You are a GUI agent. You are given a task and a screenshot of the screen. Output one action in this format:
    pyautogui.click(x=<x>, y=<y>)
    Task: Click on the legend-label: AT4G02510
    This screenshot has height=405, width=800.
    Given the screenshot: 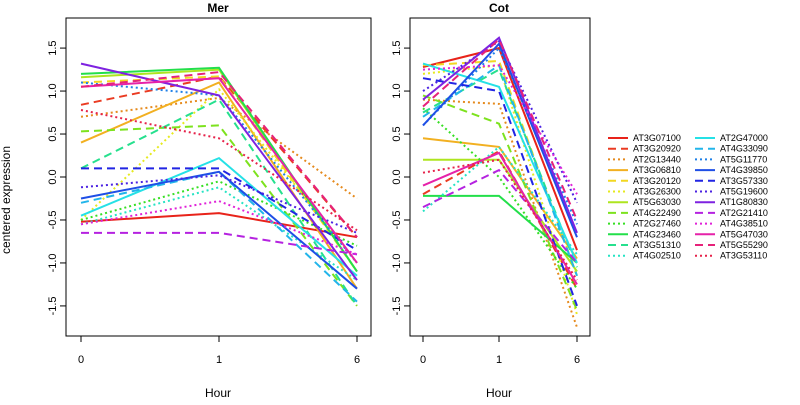 What is the action you would take?
    pyautogui.click(x=657, y=256)
    